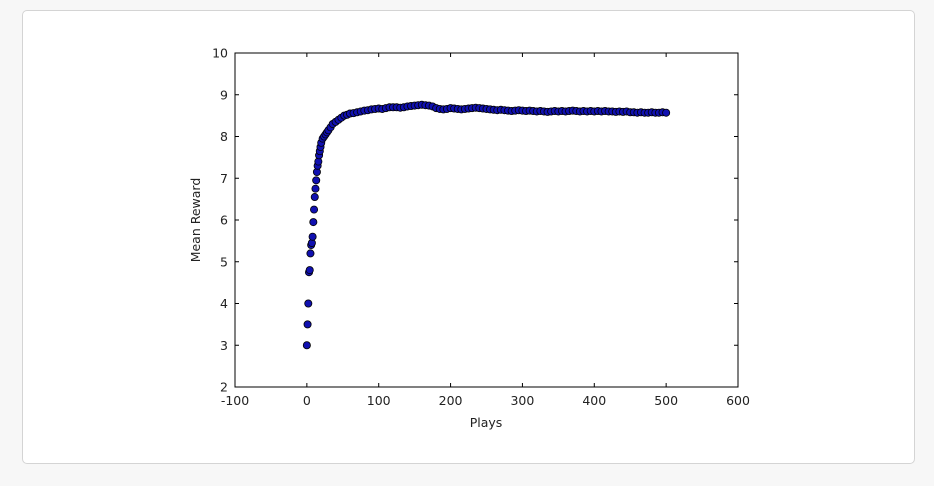 The width and height of the screenshot is (934, 486). I want to click on y-tick-label: 8, so click(224, 136).